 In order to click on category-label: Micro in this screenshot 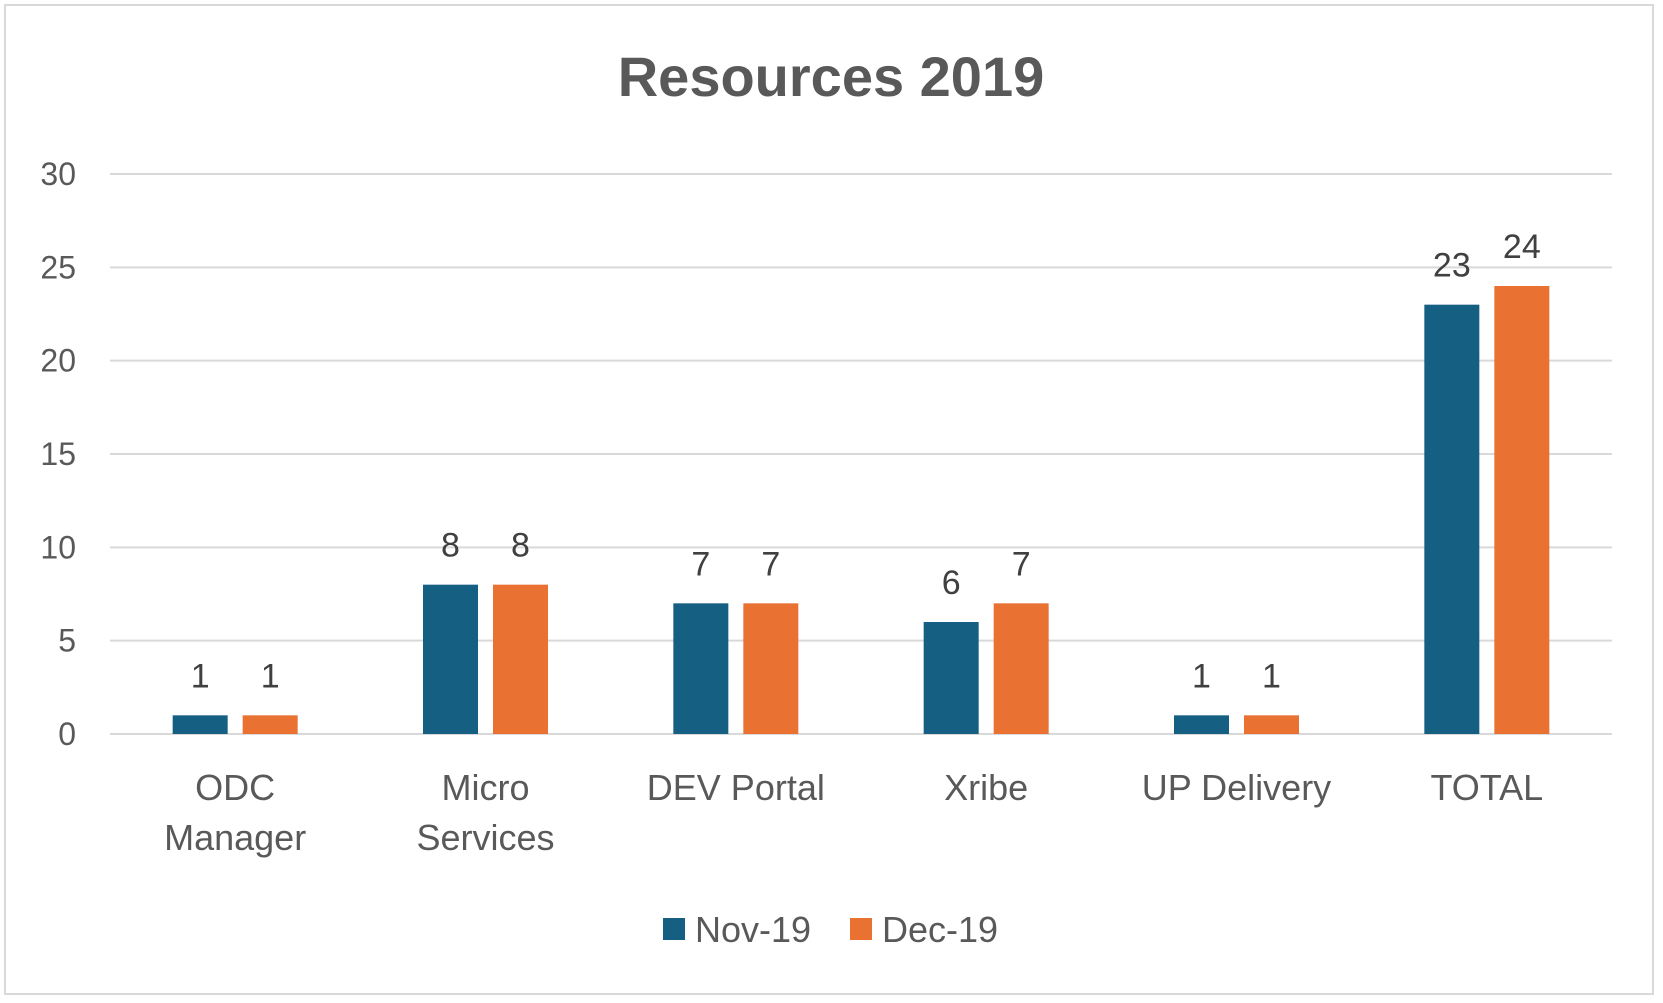, I will do `click(486, 787)`.